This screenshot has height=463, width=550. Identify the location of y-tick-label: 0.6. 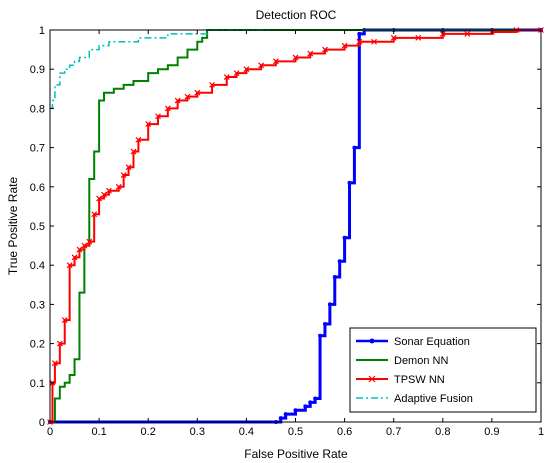
(37, 188).